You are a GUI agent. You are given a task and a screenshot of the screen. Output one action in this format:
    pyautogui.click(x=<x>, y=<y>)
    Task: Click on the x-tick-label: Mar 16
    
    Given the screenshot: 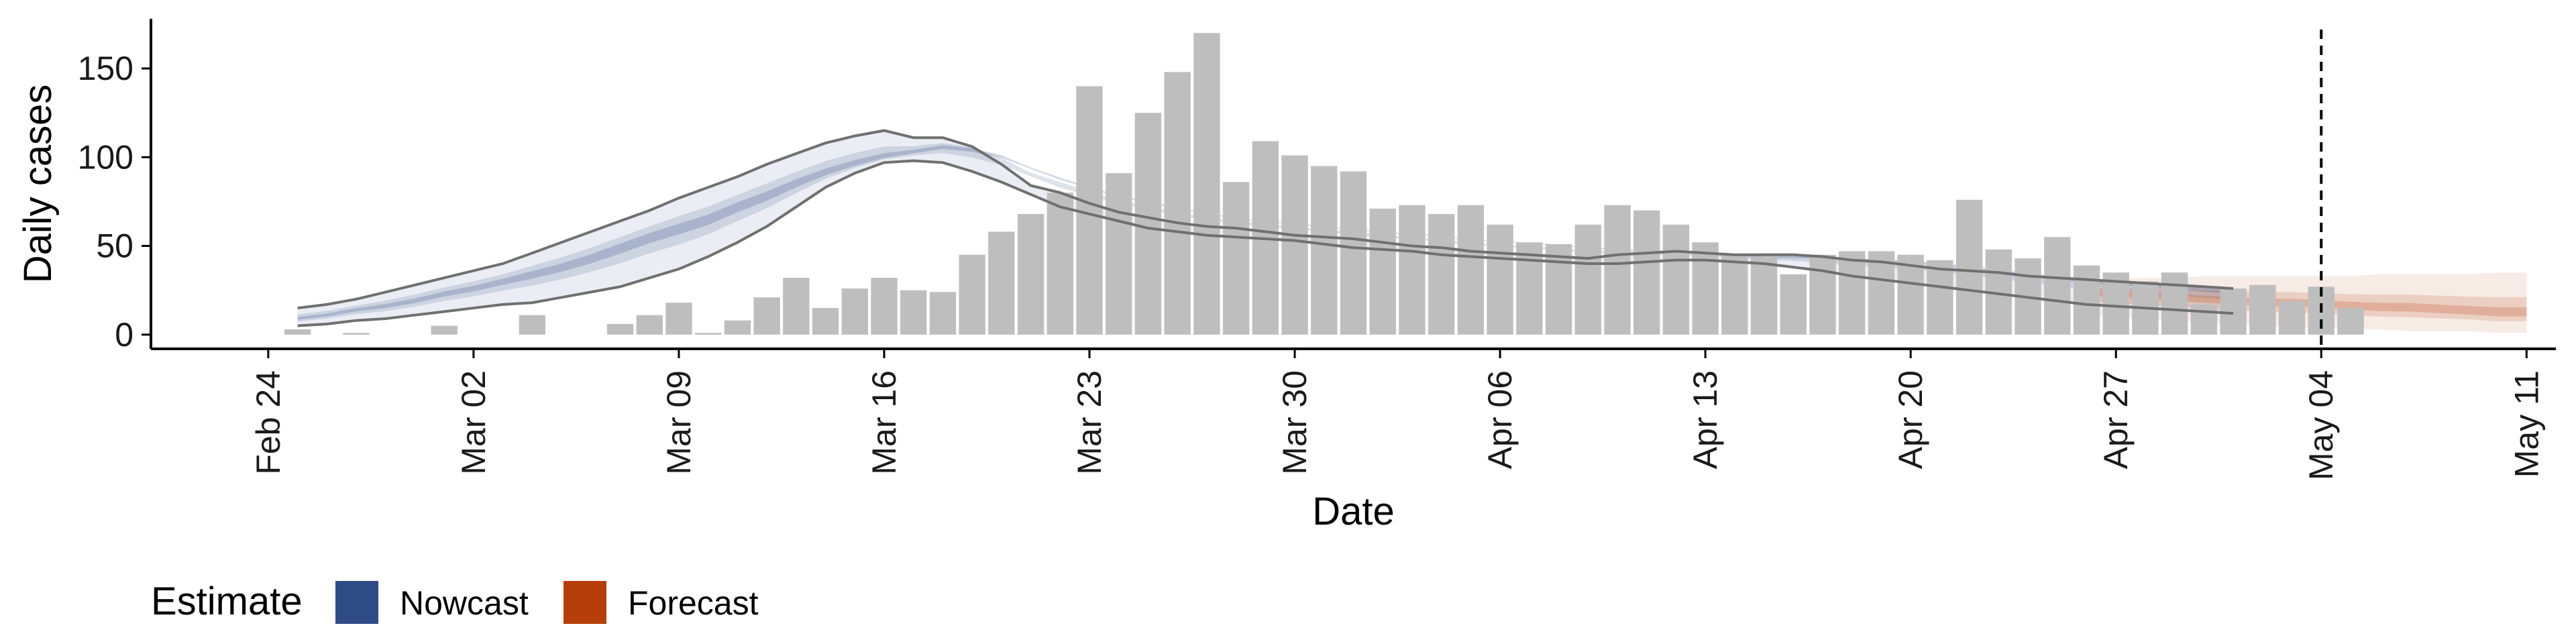 What is the action you would take?
    pyautogui.click(x=884, y=422)
    